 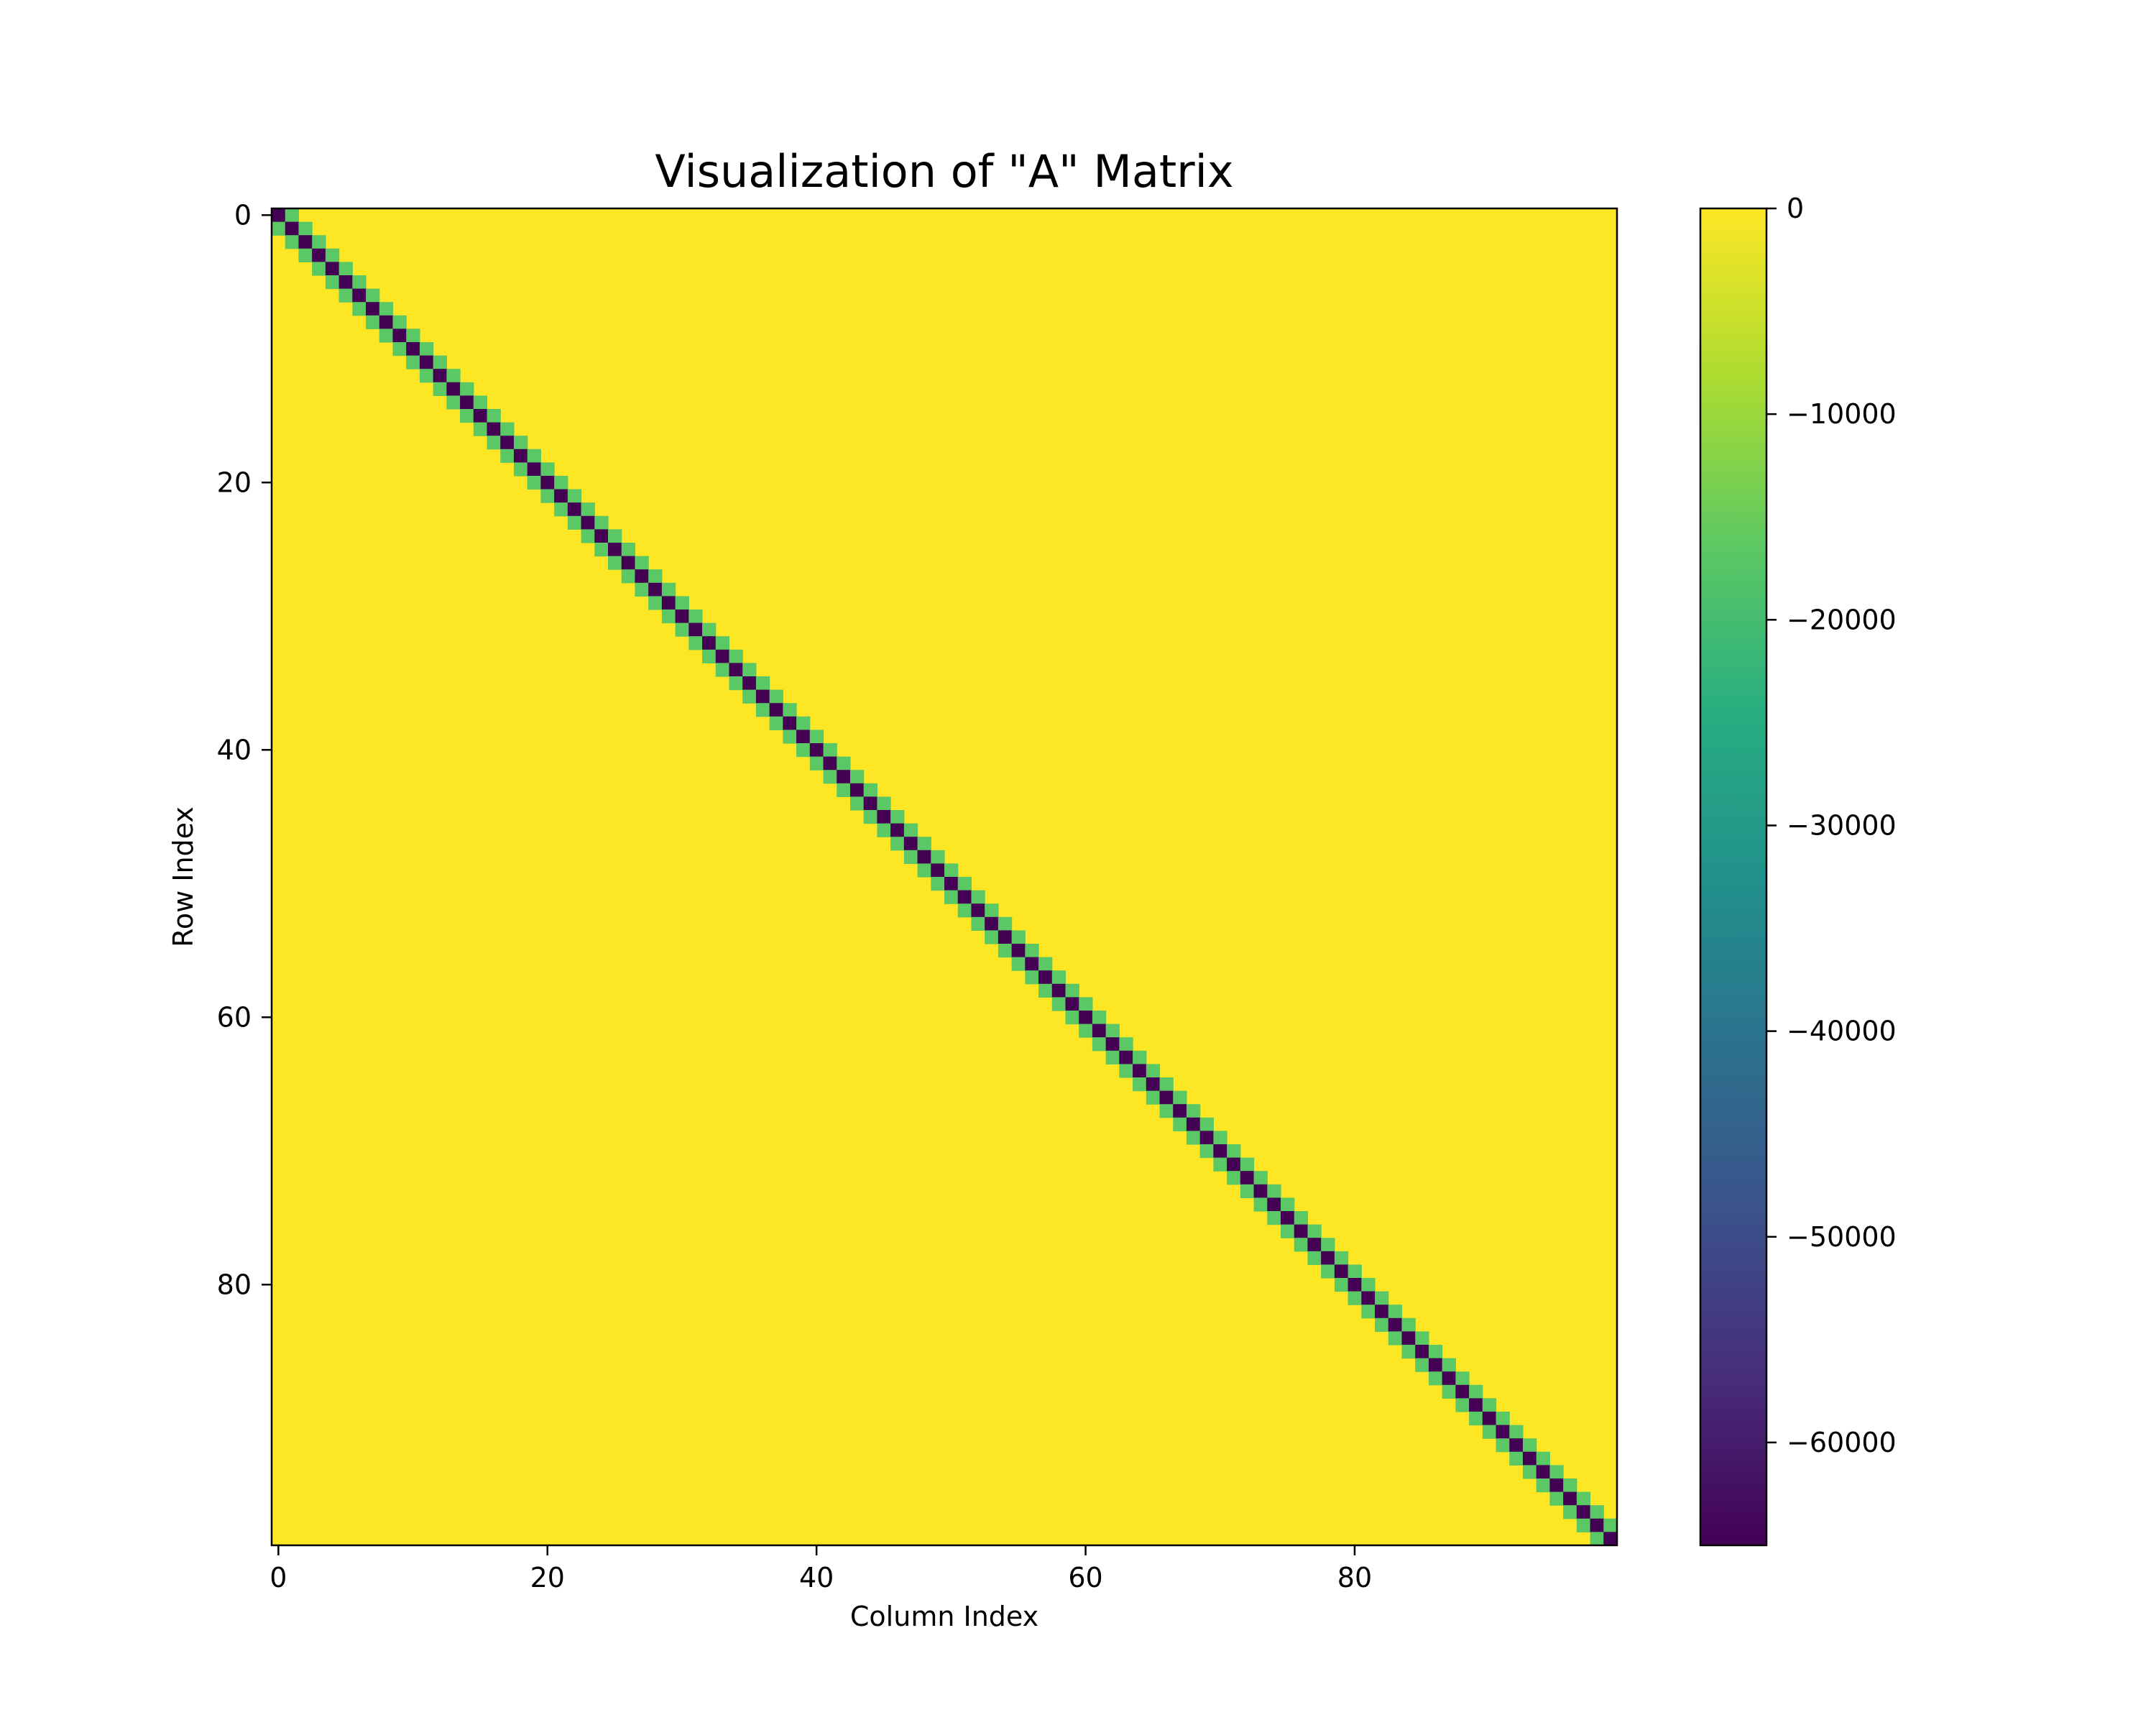 I want to click on x-tick-label: 40, so click(x=817, y=1577).